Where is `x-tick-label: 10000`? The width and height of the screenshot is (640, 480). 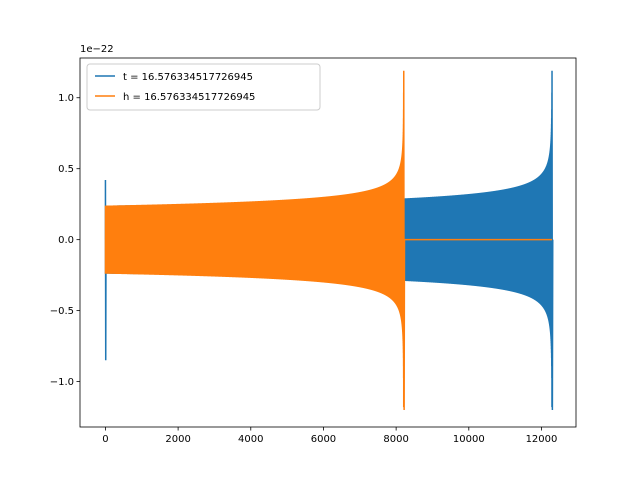
x-tick-label: 10000 is located at coordinates (469, 439).